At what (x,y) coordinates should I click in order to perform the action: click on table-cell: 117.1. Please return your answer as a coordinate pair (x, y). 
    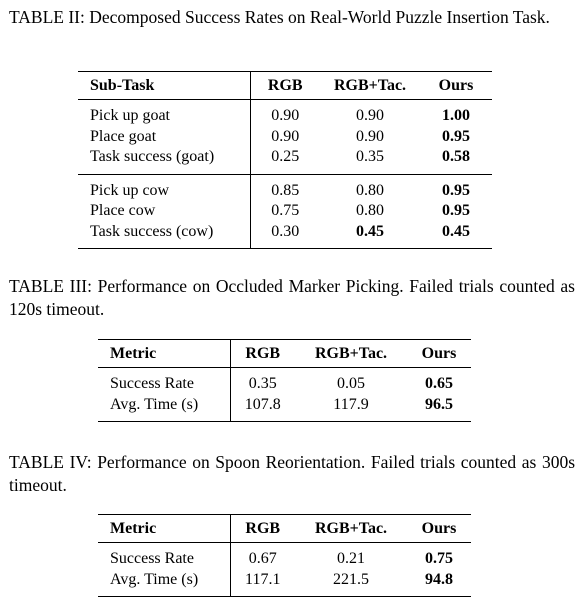
    Looking at the image, I should click on (263, 579).